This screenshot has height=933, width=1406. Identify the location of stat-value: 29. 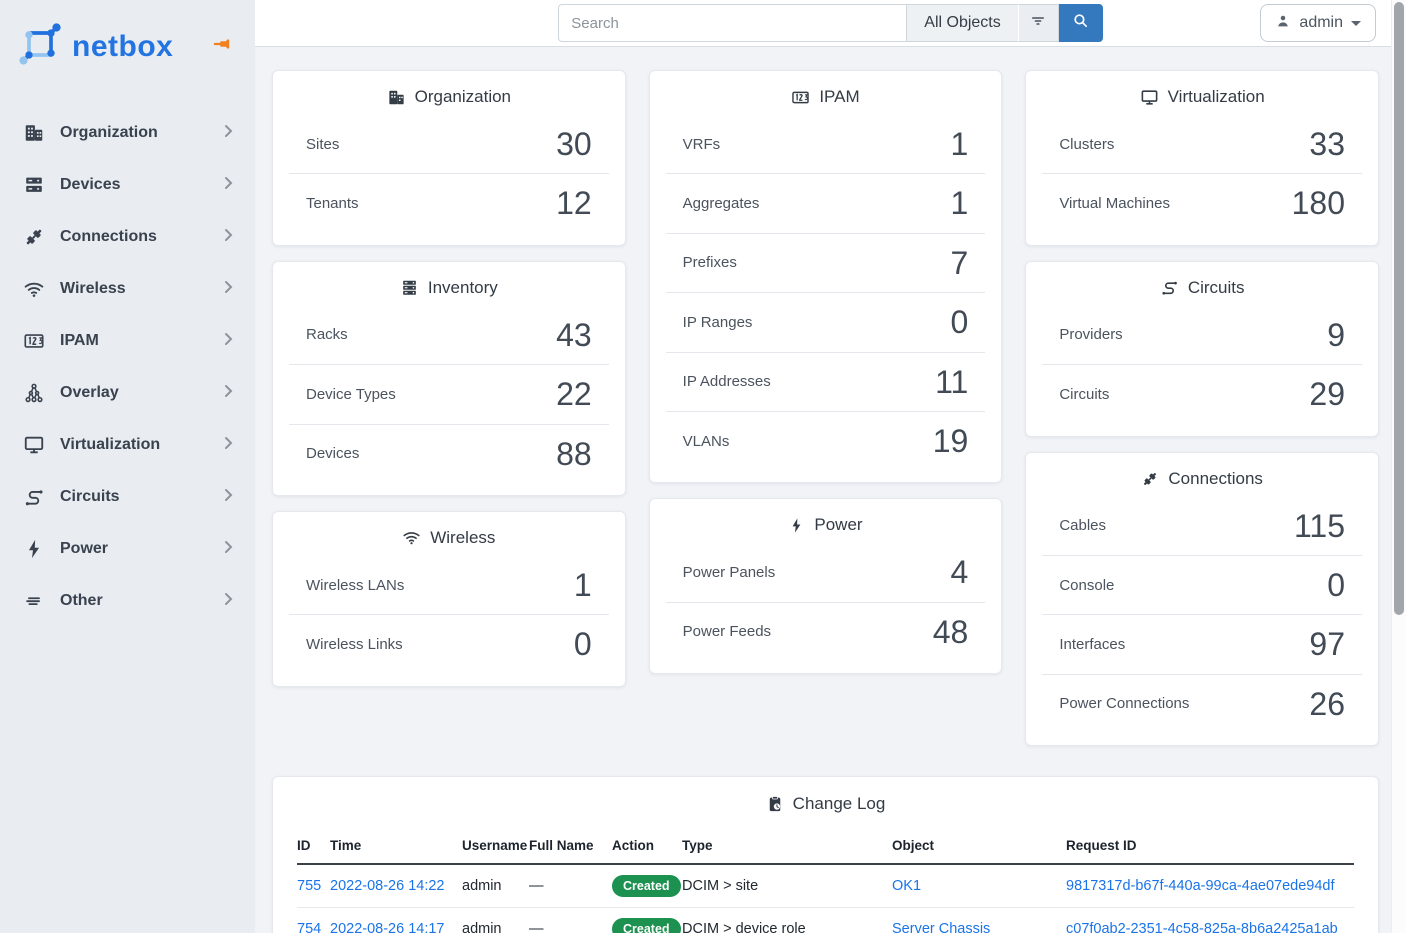
(1327, 394).